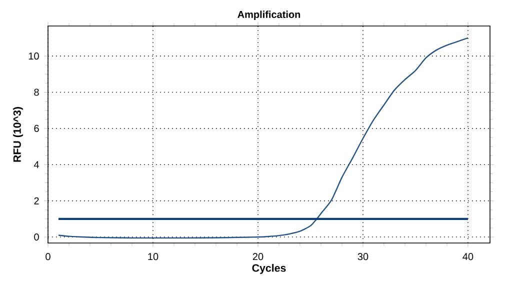 The image size is (505, 287). Describe the element at coordinates (36, 128) in the screenshot. I see `y-tick-label: 6` at that location.